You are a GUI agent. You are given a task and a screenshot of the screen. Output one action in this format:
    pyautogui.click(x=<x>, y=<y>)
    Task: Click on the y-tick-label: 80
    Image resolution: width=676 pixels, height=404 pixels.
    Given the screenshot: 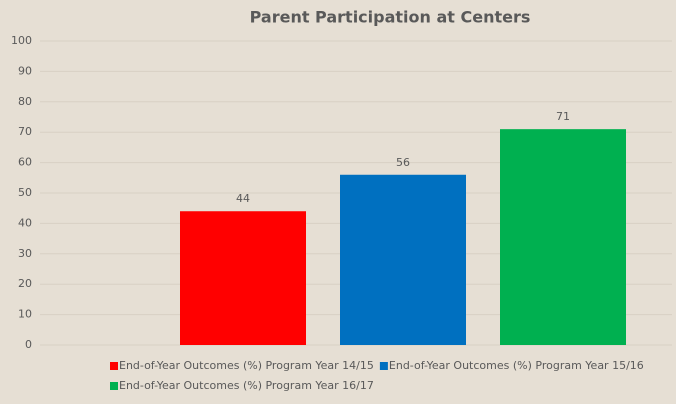 What is the action you would take?
    pyautogui.click(x=25, y=101)
    